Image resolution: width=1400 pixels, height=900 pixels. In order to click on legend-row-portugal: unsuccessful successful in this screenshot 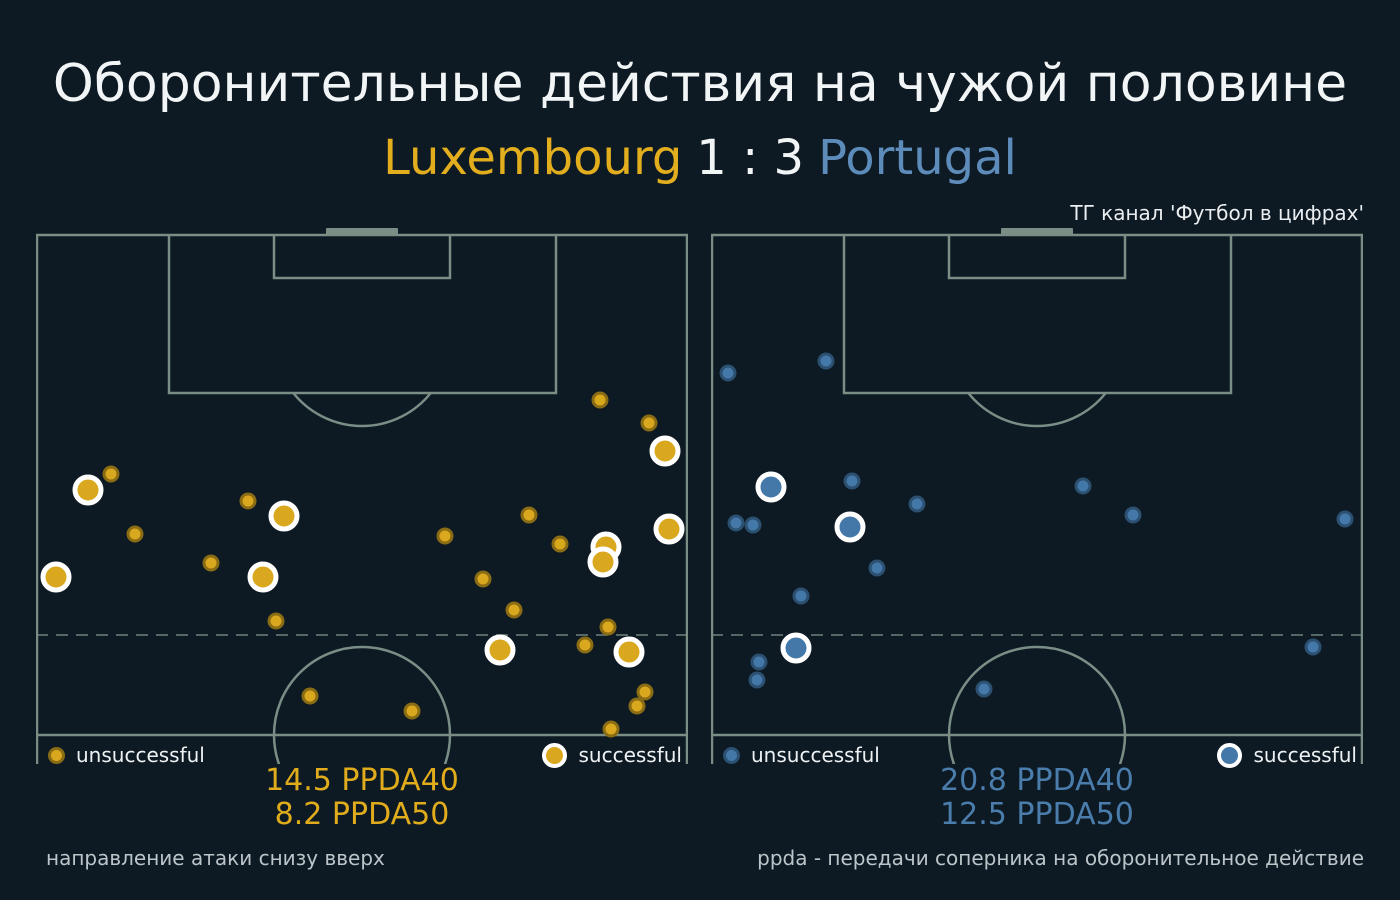, I will do `click(1037, 755)`.